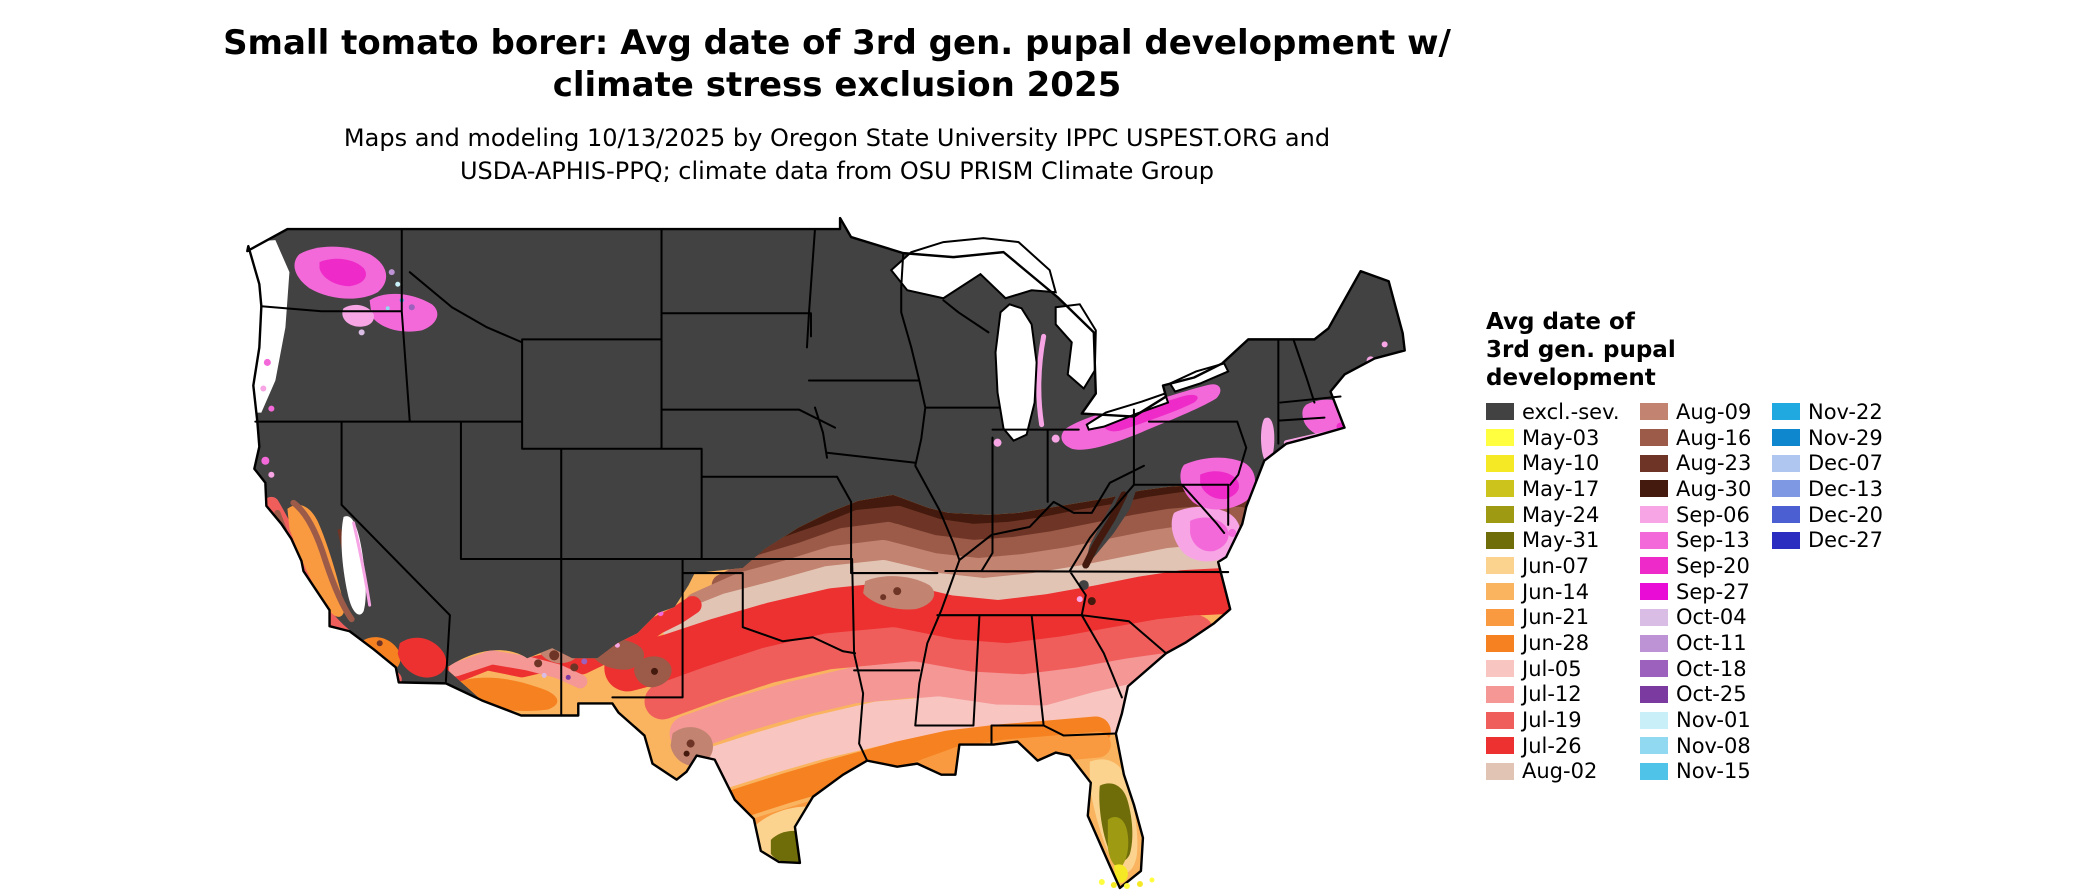 The height and width of the screenshot is (892, 2100). What do you see at coordinates (362, 564) in the screenshot?
I see `sierra-sep06-fringe` at bounding box center [362, 564].